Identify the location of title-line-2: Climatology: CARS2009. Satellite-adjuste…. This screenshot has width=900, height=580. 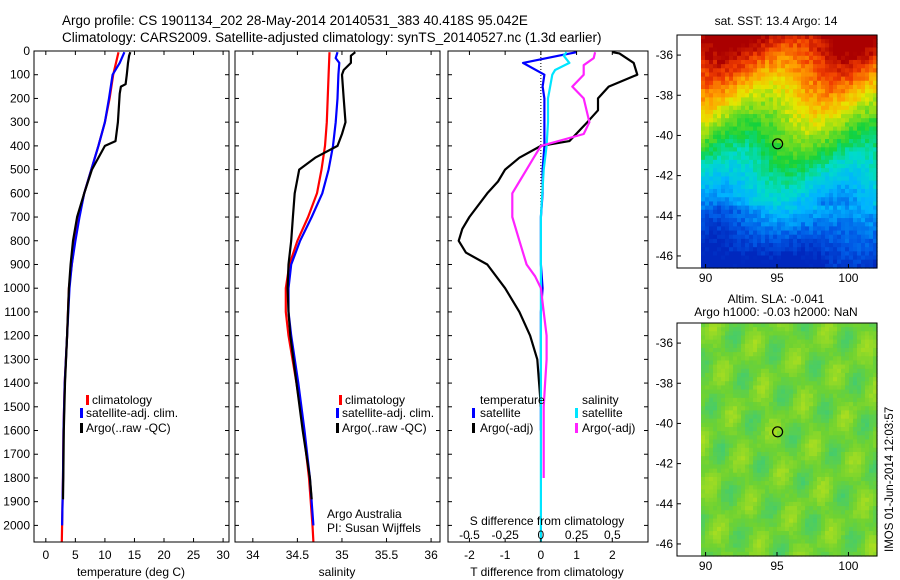
(332, 37).